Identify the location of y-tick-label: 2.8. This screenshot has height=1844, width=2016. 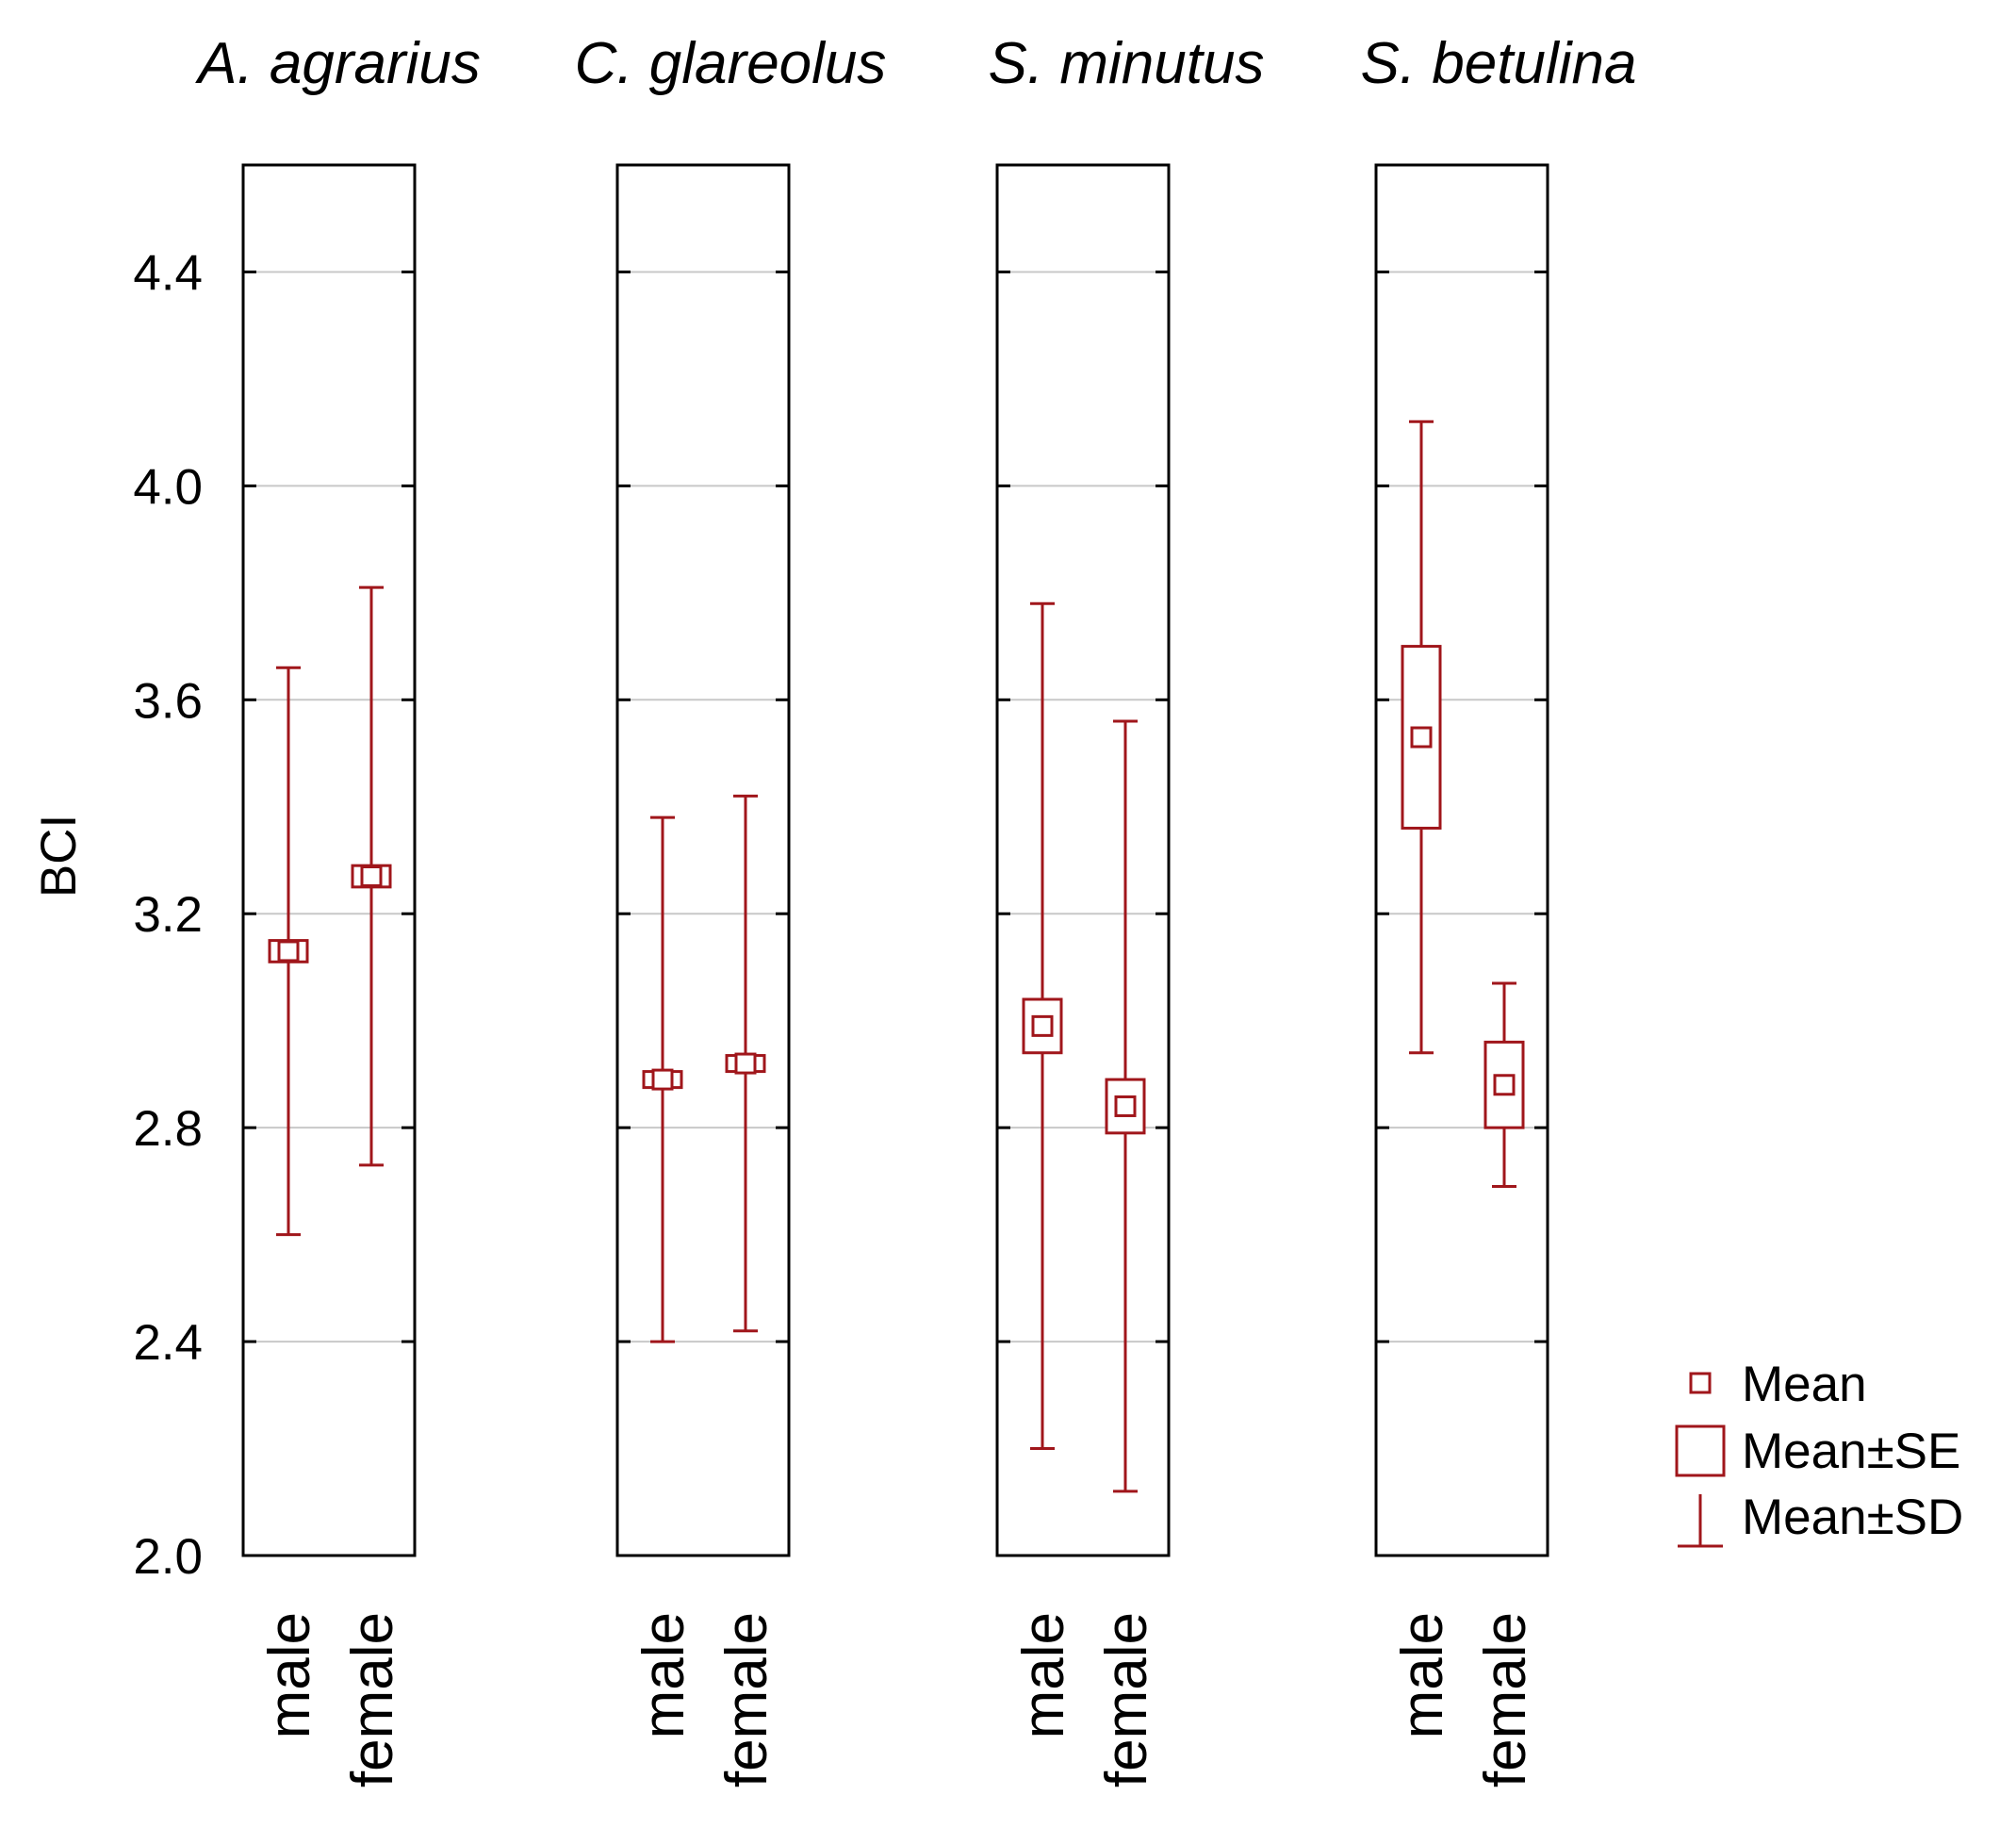
(168, 1129).